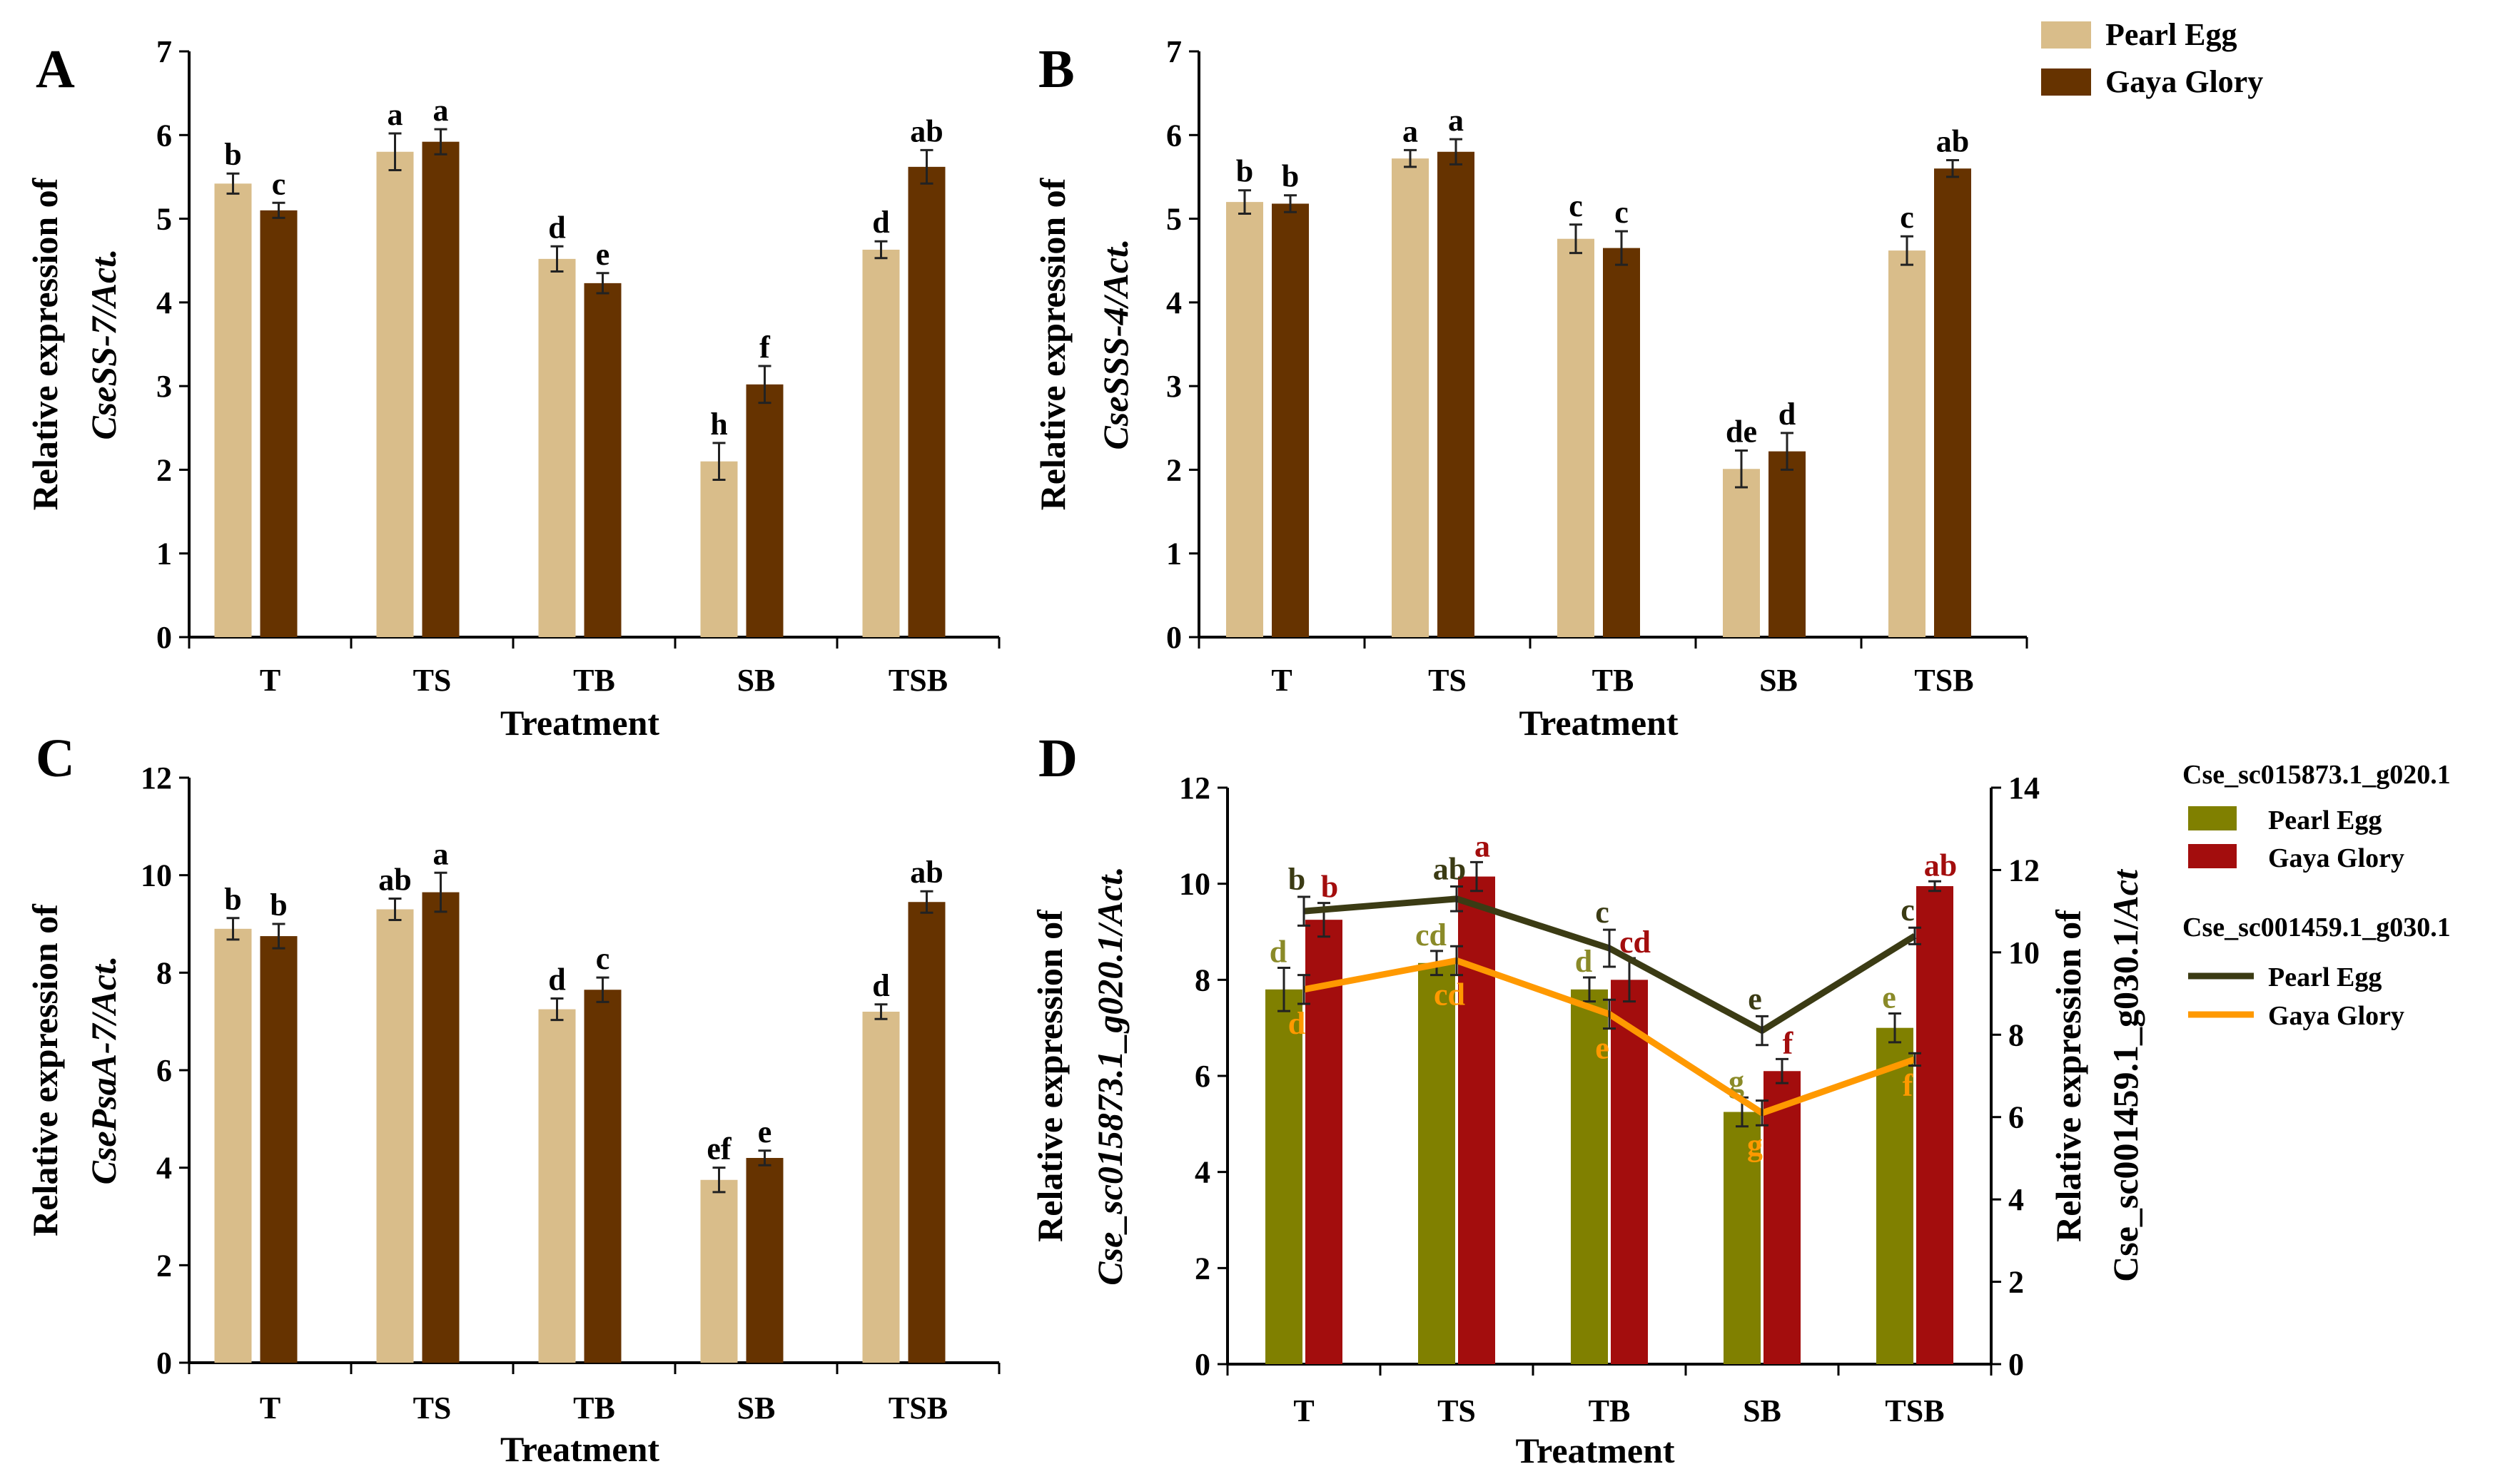 The width and height of the screenshot is (2520, 1484). I want to click on panel-d-x-axis-title: Treatment, so click(1594, 1450).